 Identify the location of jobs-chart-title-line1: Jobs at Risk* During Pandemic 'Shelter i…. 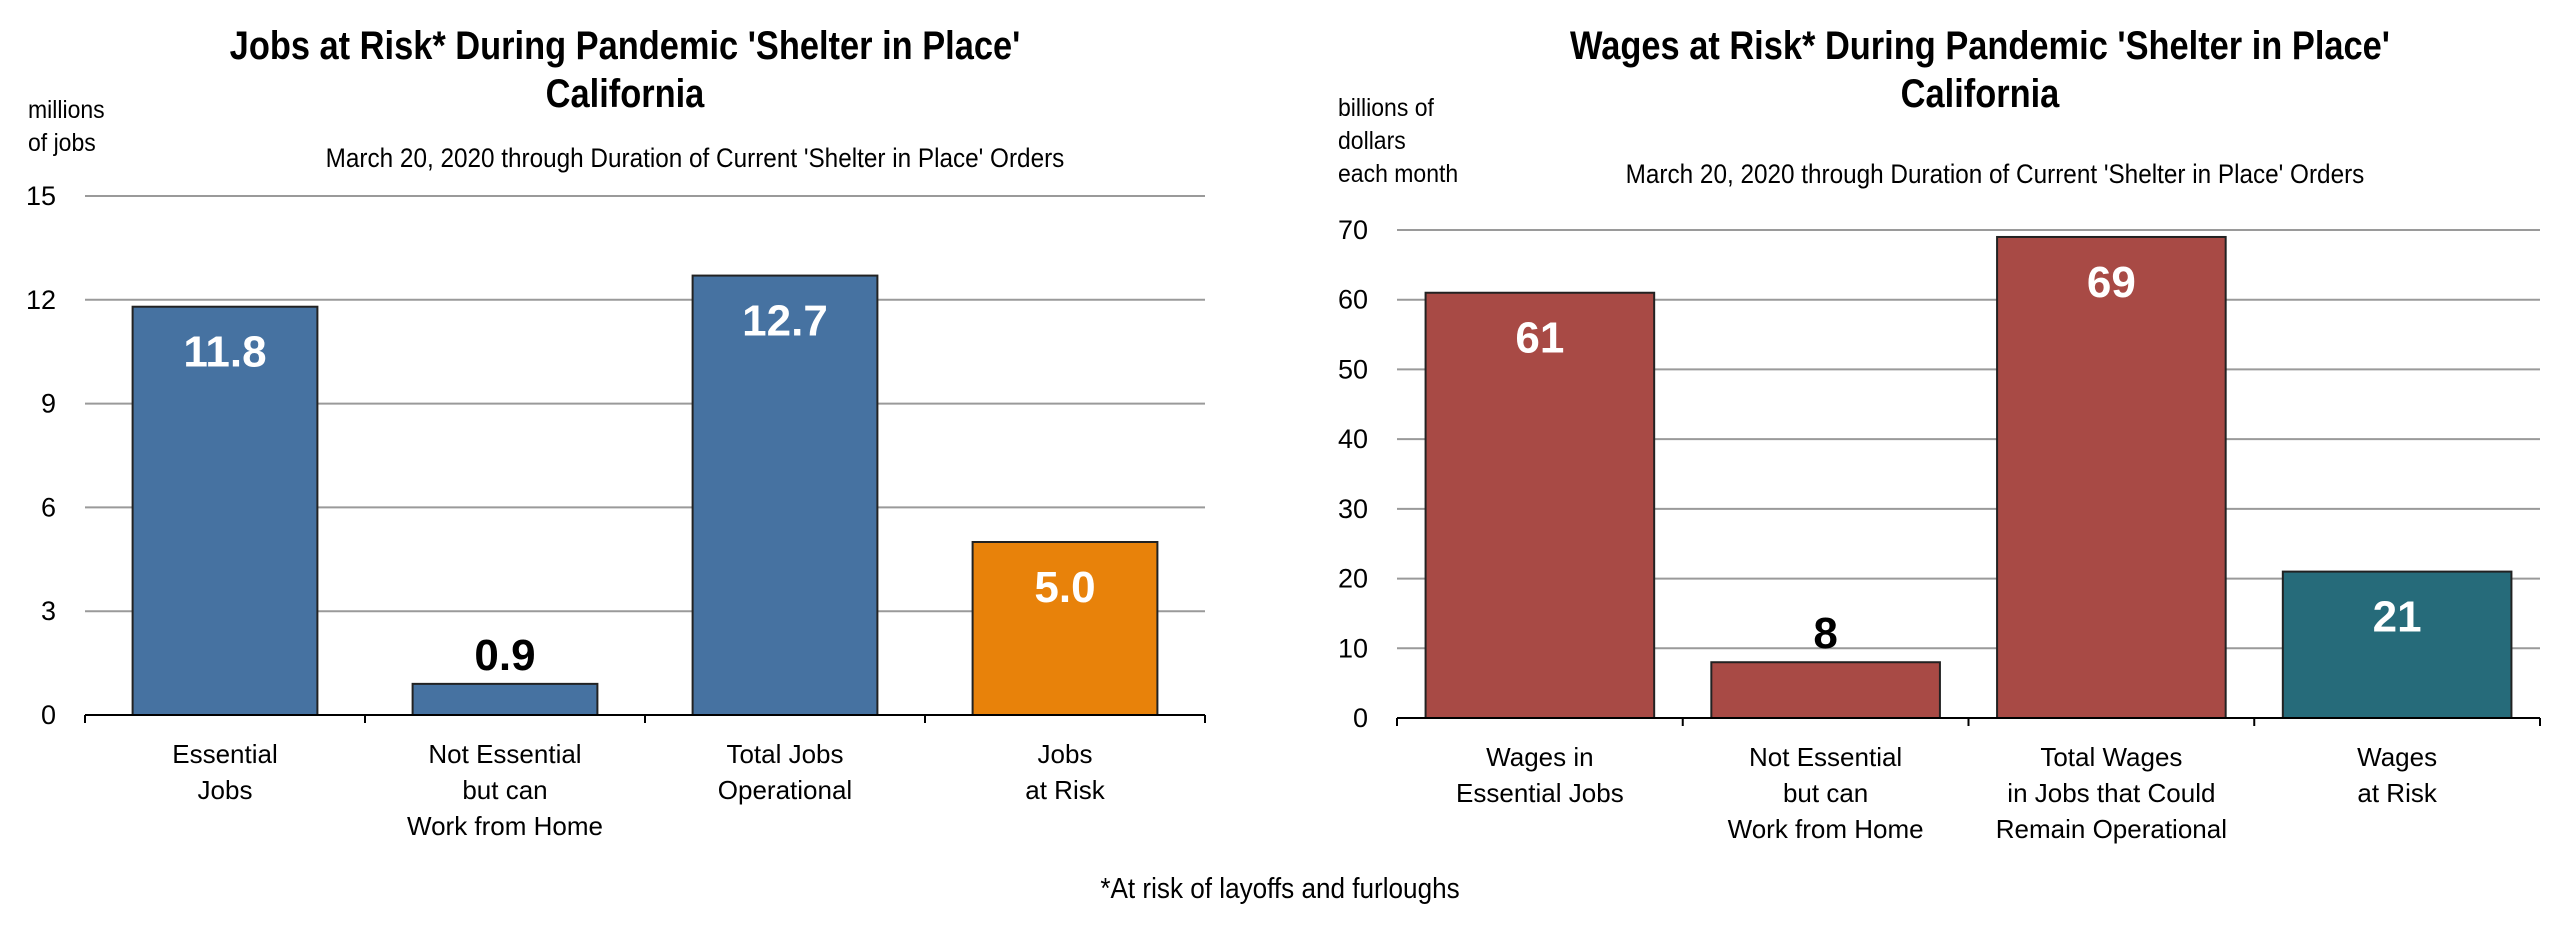
(625, 46).